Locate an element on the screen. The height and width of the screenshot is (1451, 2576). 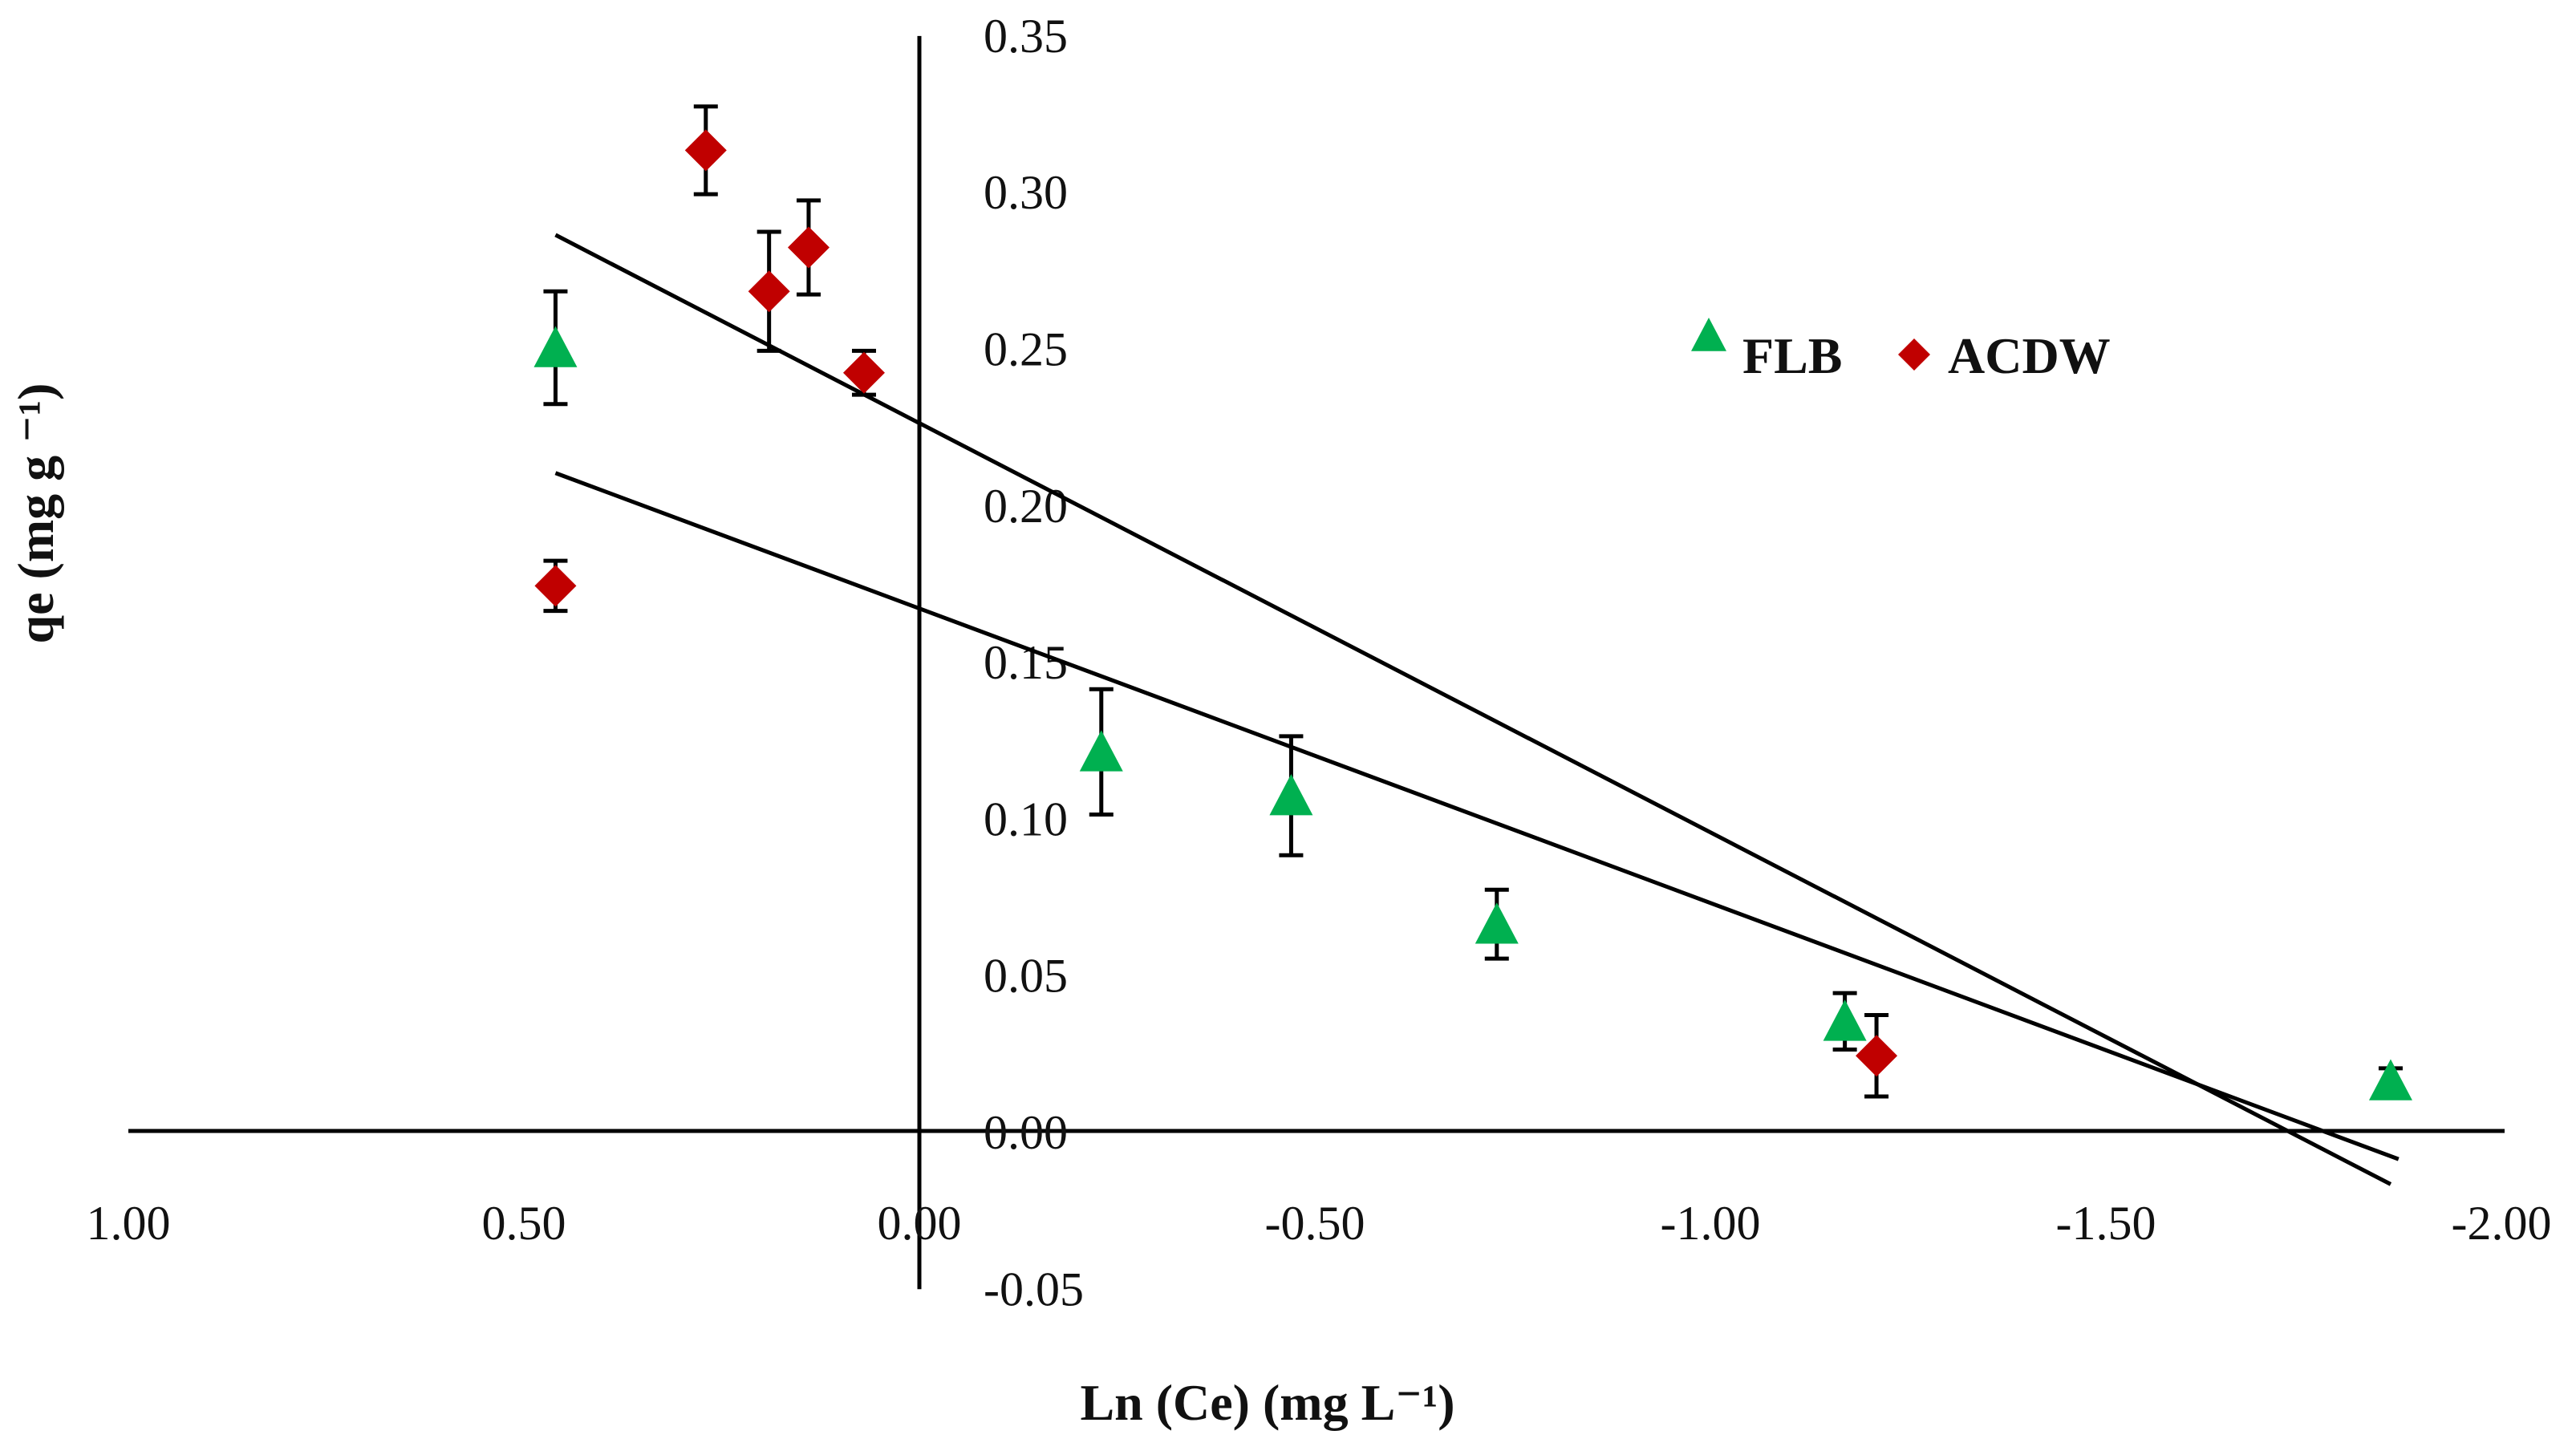
x-tick-label: 1.00 is located at coordinates (129, 1223).